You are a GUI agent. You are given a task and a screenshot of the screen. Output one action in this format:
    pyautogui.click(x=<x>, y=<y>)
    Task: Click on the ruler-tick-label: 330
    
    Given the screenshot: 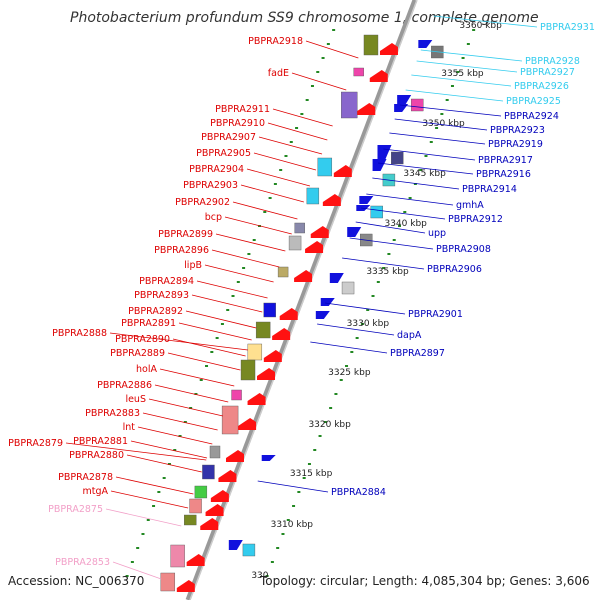 What is the action you would take?
    pyautogui.click(x=259, y=576)
    